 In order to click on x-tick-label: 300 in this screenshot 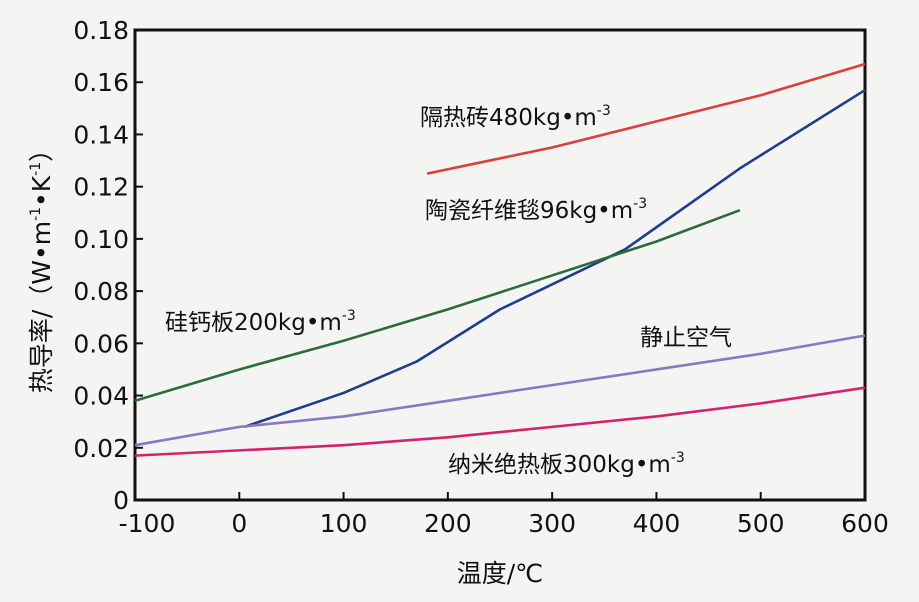, I will do `click(552, 523)`.